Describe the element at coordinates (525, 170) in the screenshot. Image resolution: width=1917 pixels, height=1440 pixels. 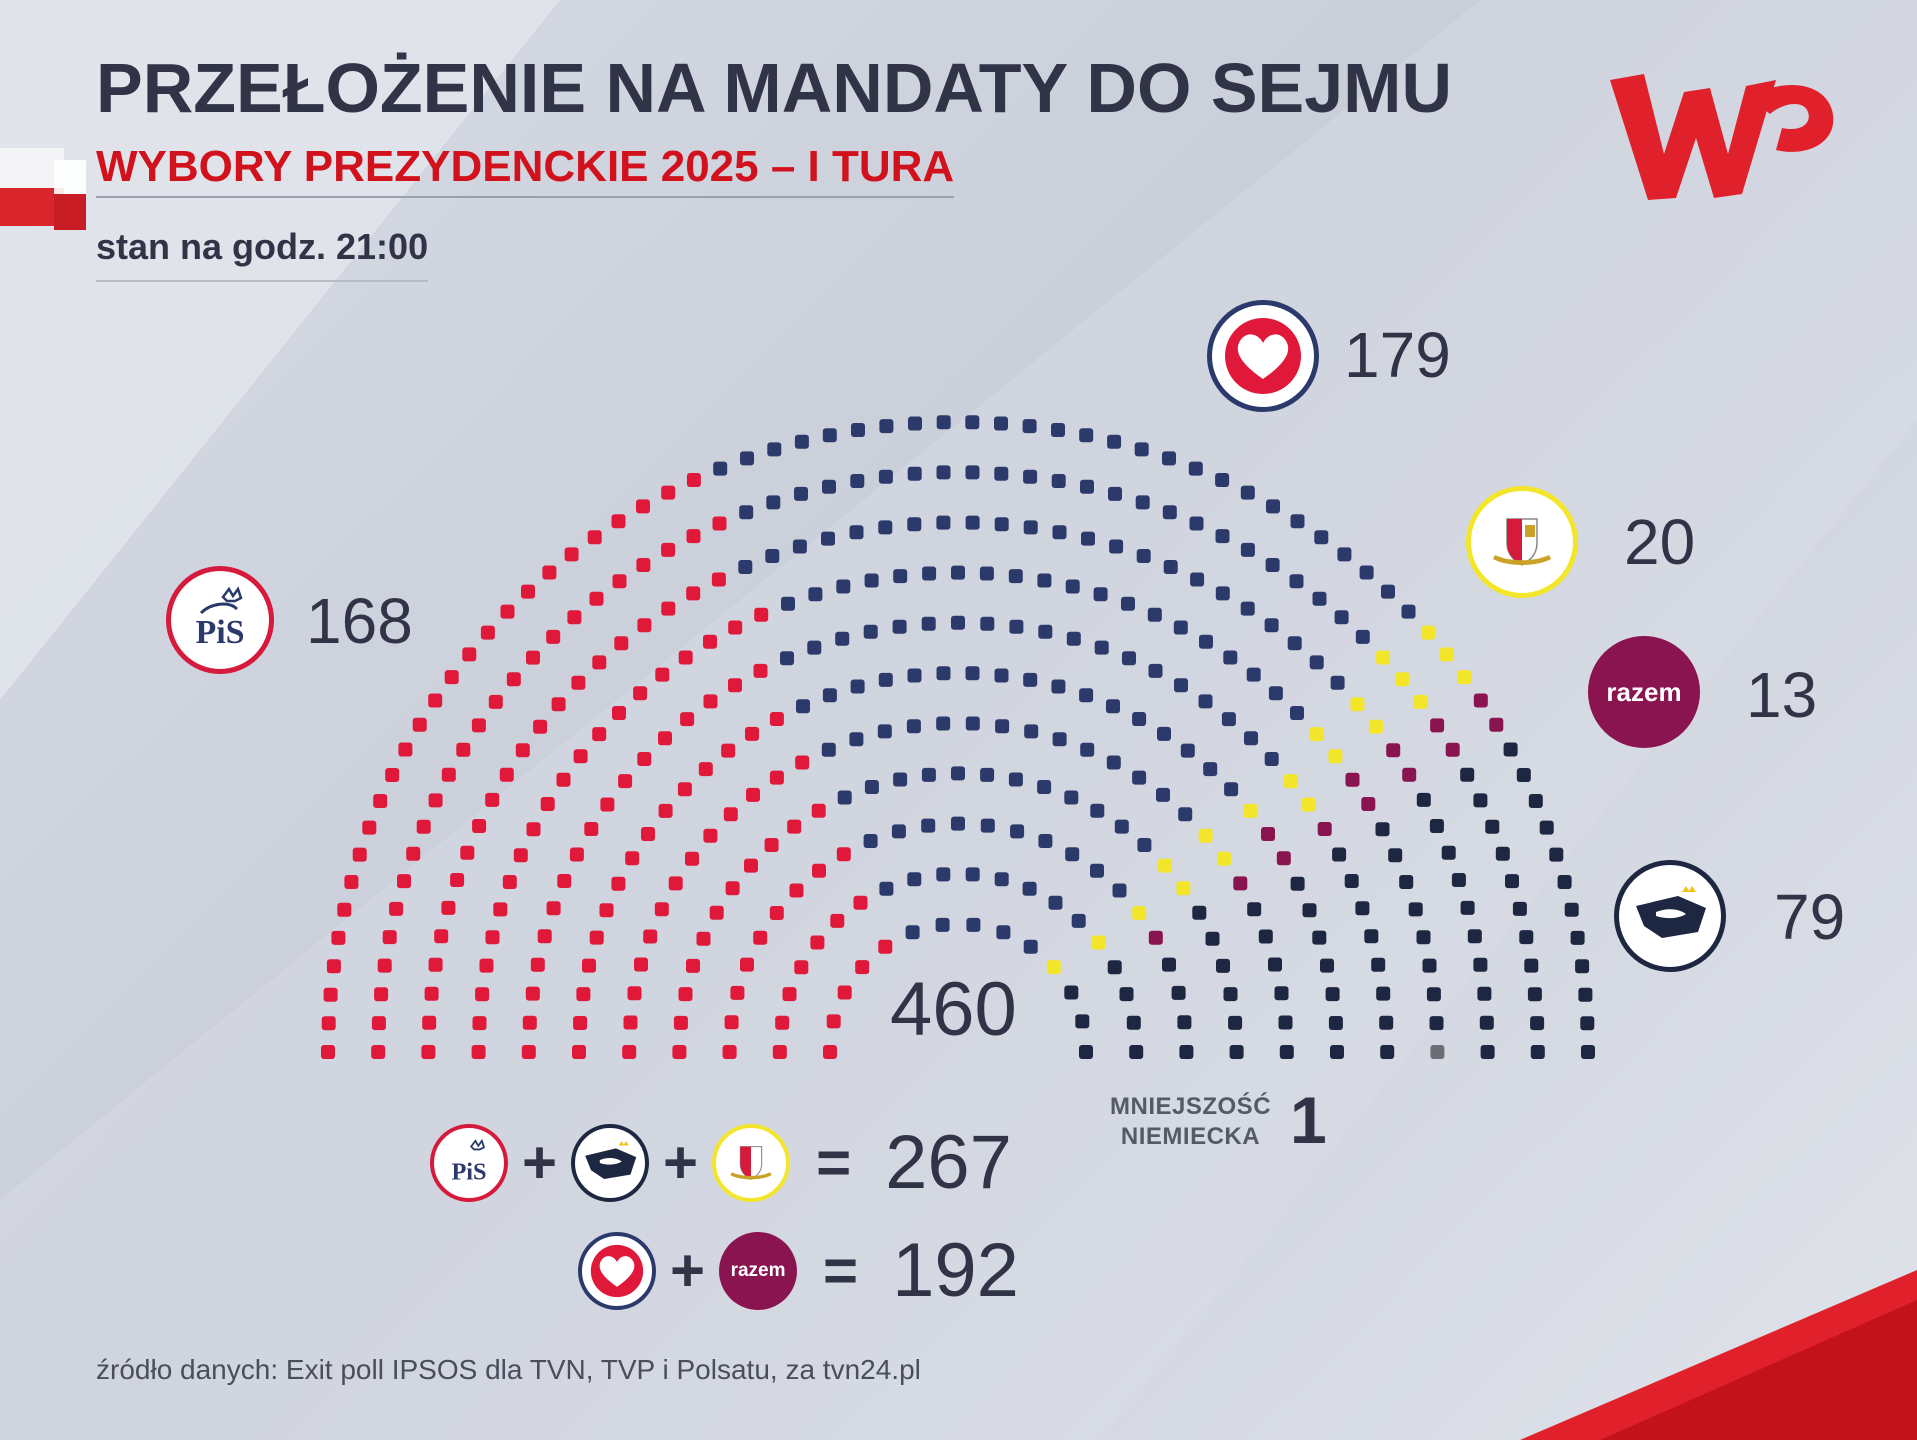
I see `page-subtitle: WYBORY PREZYDENCKIE 2025 – I TURA` at that location.